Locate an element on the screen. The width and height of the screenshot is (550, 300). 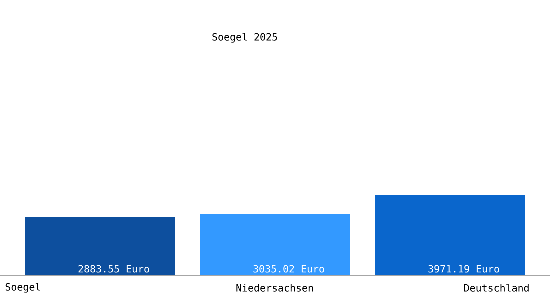
x-tick-label: Deutschland is located at coordinates (496, 288).